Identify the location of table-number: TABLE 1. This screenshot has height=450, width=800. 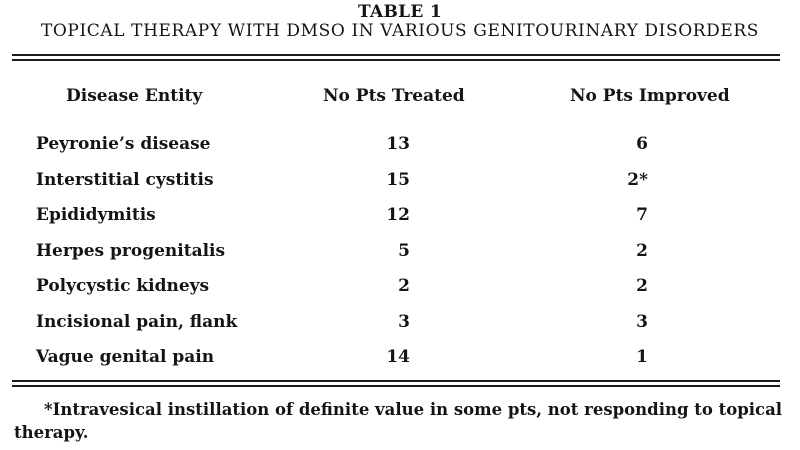
(400, 12).